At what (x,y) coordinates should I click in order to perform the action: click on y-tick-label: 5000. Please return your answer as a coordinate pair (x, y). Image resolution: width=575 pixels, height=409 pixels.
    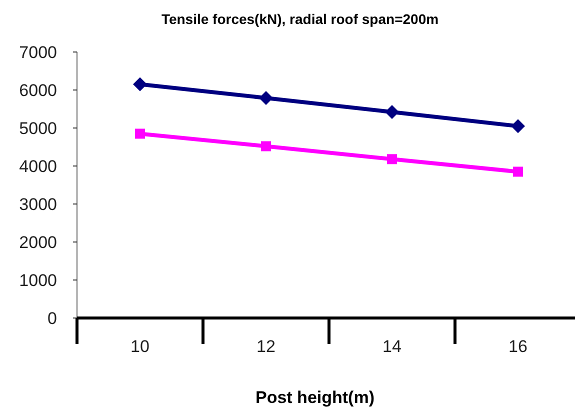
    Looking at the image, I should click on (38, 128).